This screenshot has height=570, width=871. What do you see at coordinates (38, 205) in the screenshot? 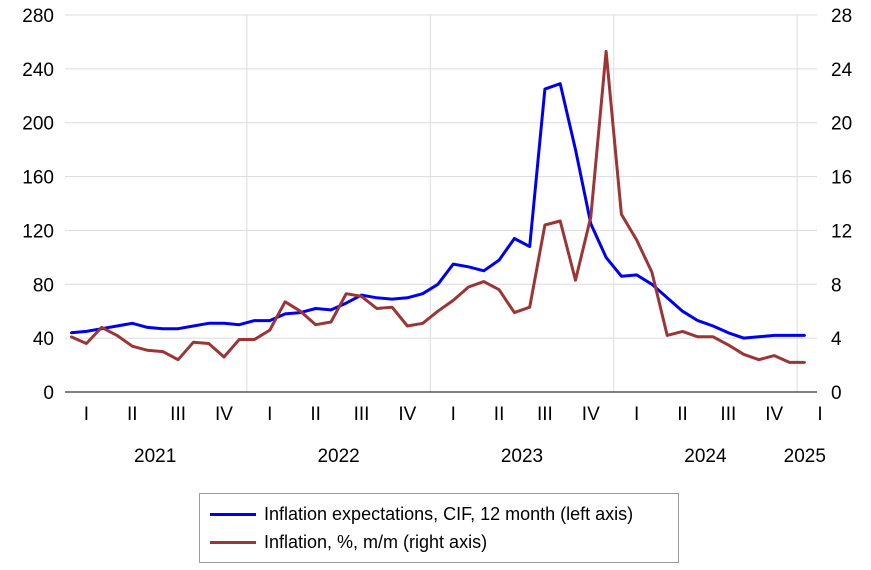
I see `y-axis-left: 0 40 80 120 160 200 240 280` at bounding box center [38, 205].